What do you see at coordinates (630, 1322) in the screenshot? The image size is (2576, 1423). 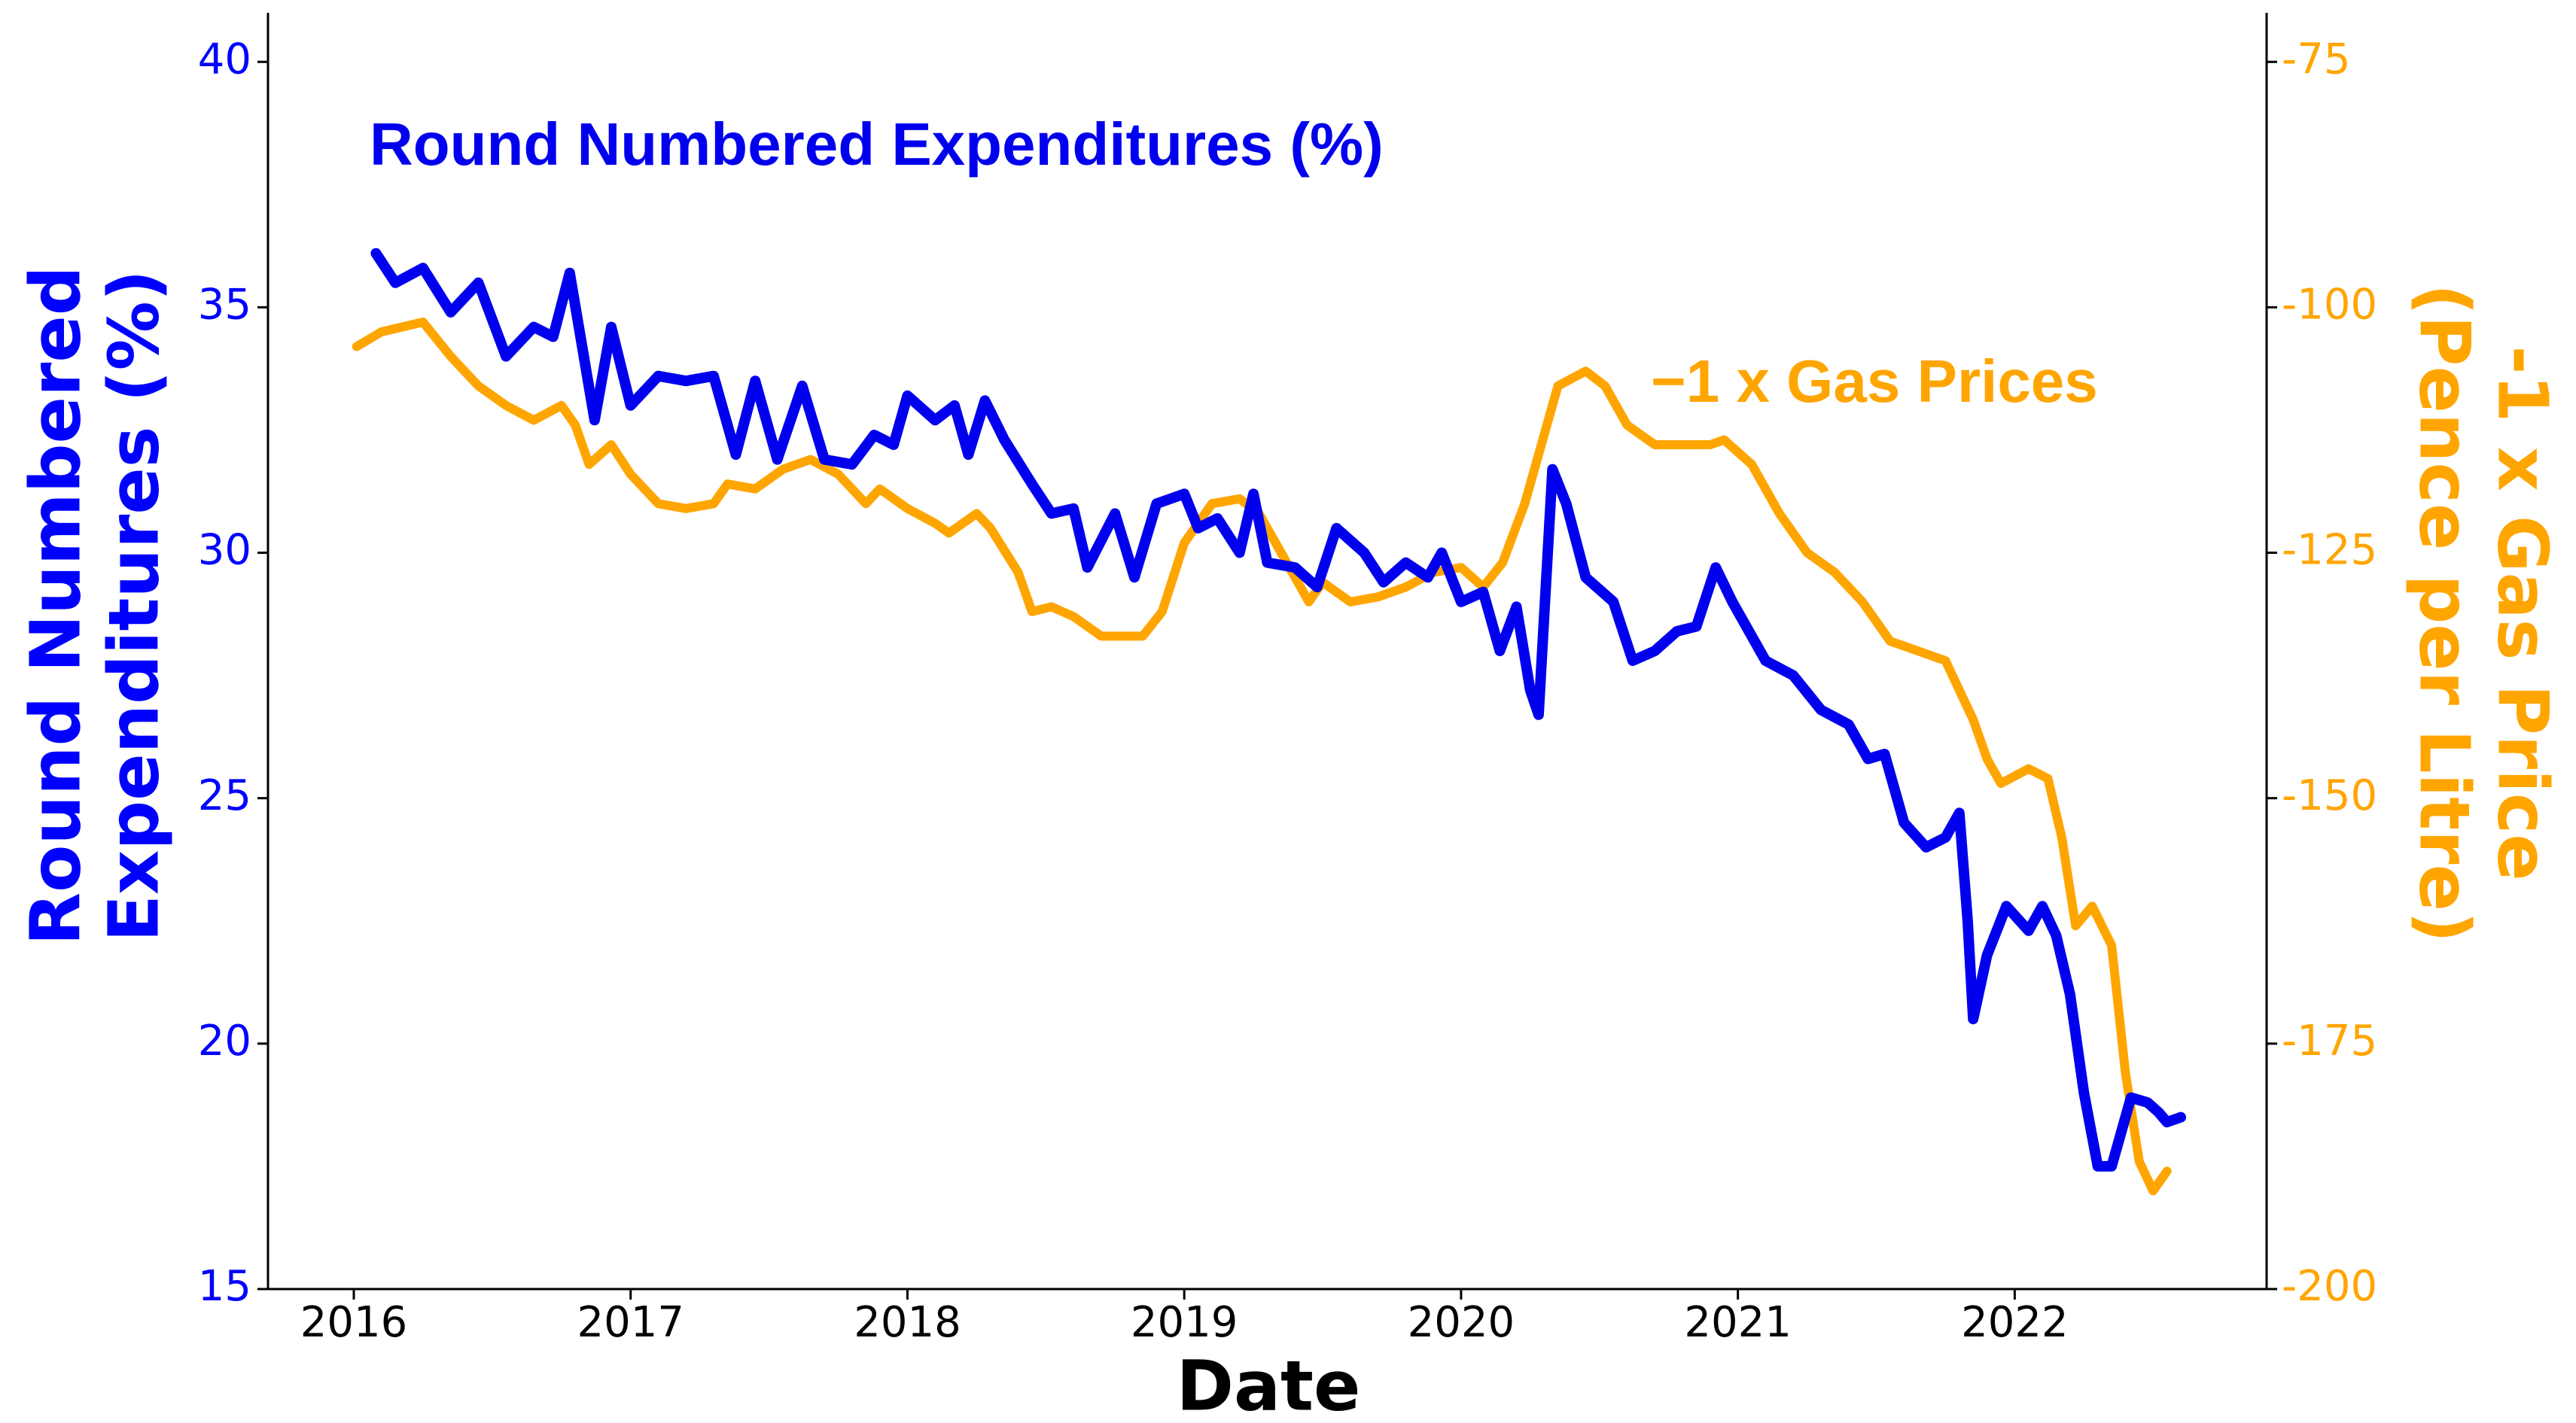 I see `x-tick-label: 2017` at bounding box center [630, 1322].